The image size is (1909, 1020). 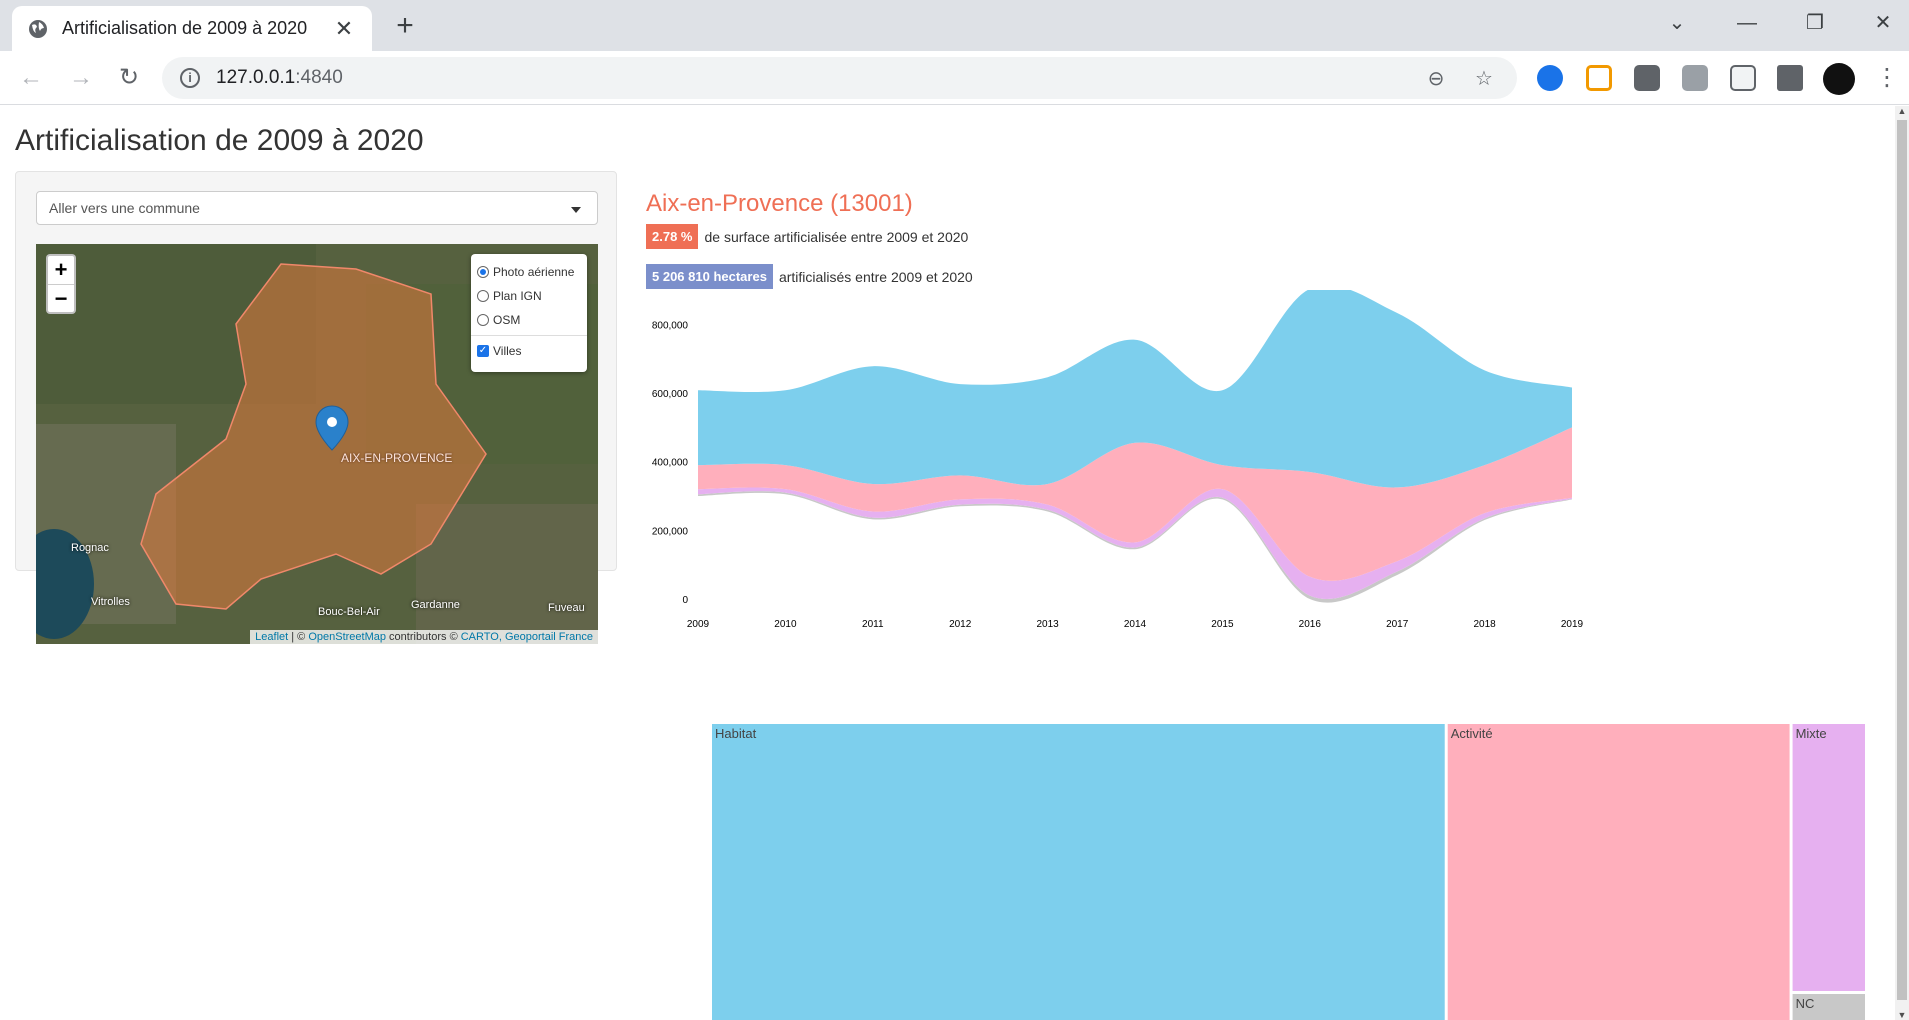 What do you see at coordinates (1747, 23) in the screenshot?
I see `minimize-button: —` at bounding box center [1747, 23].